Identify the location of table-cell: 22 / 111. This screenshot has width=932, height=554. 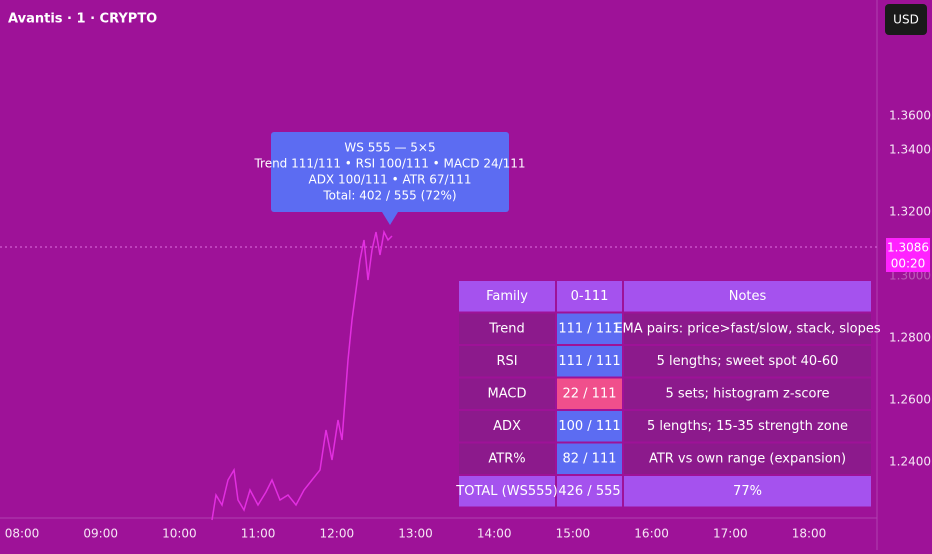
(590, 393).